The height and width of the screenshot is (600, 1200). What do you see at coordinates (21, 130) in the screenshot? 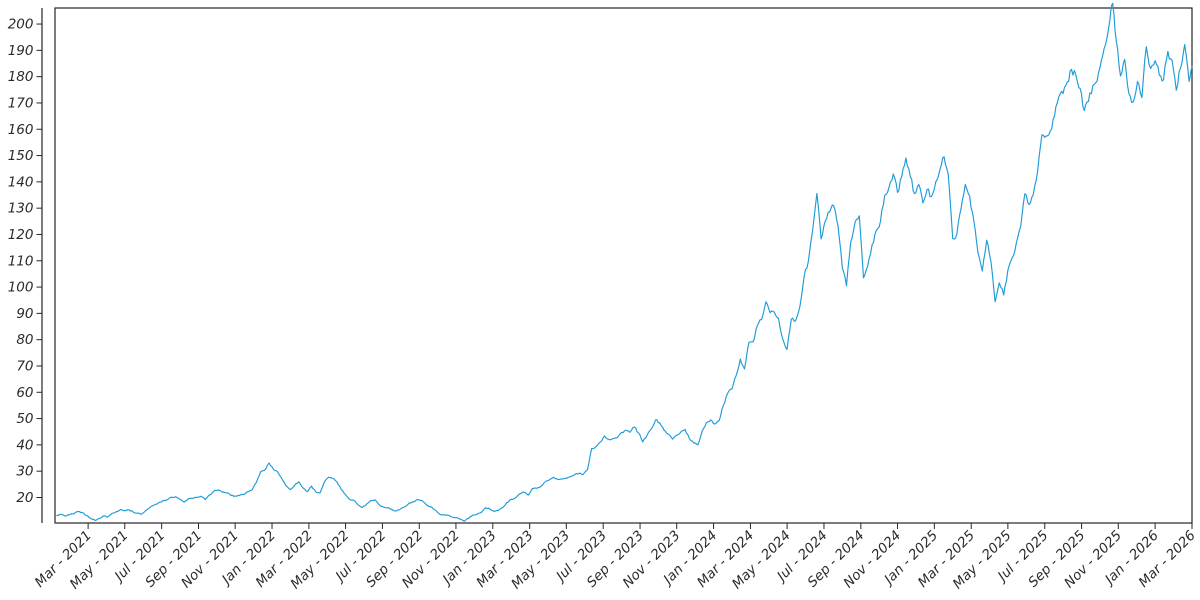
I see `y-tick-label: 160` at bounding box center [21, 130].